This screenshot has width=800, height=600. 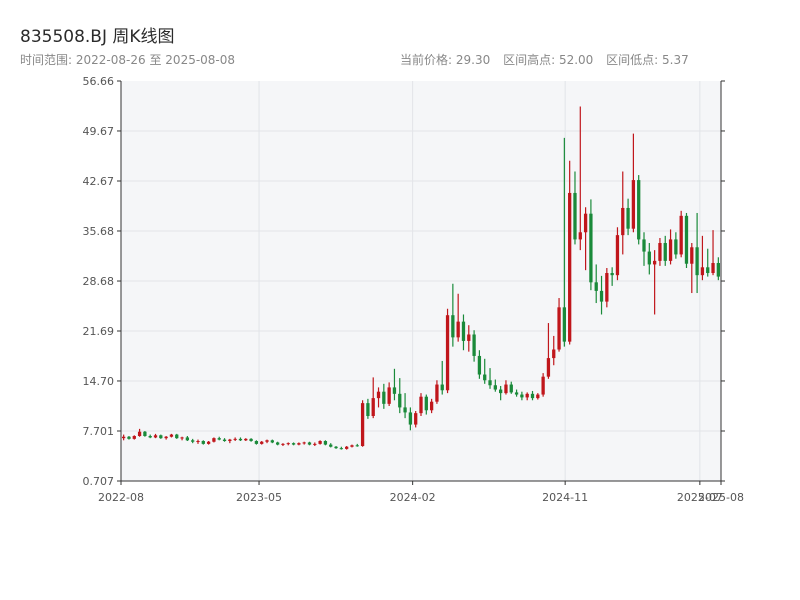 What do you see at coordinates (565, 497) in the screenshot?
I see `x-tick-label: 2024-11` at bounding box center [565, 497].